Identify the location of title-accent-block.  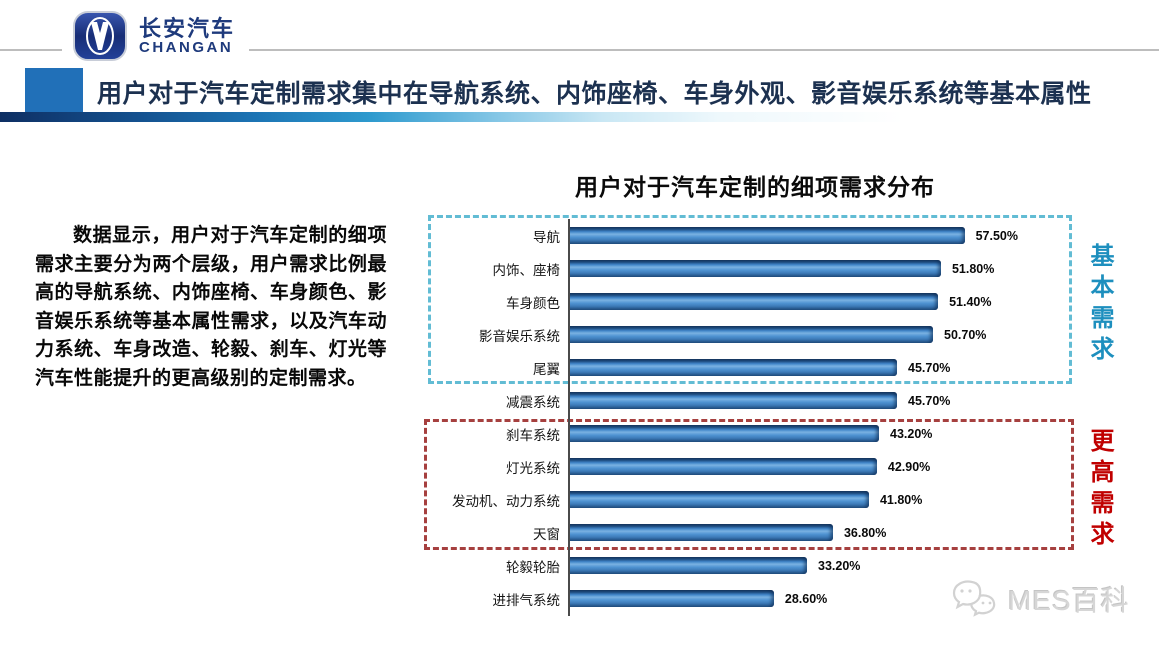
(54, 90).